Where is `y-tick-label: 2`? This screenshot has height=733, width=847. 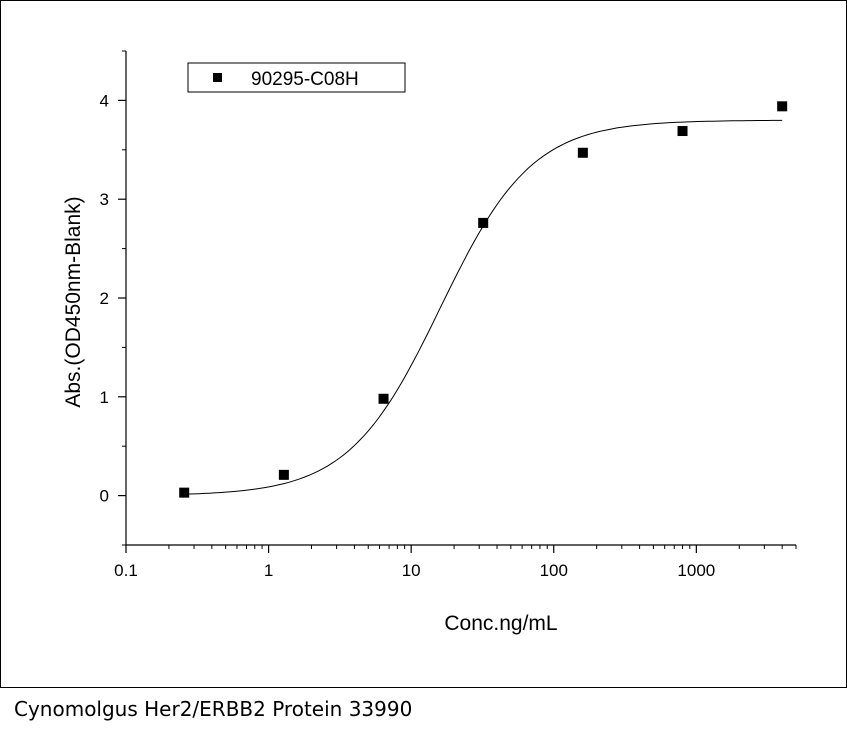 y-tick-label: 2 is located at coordinates (104, 298).